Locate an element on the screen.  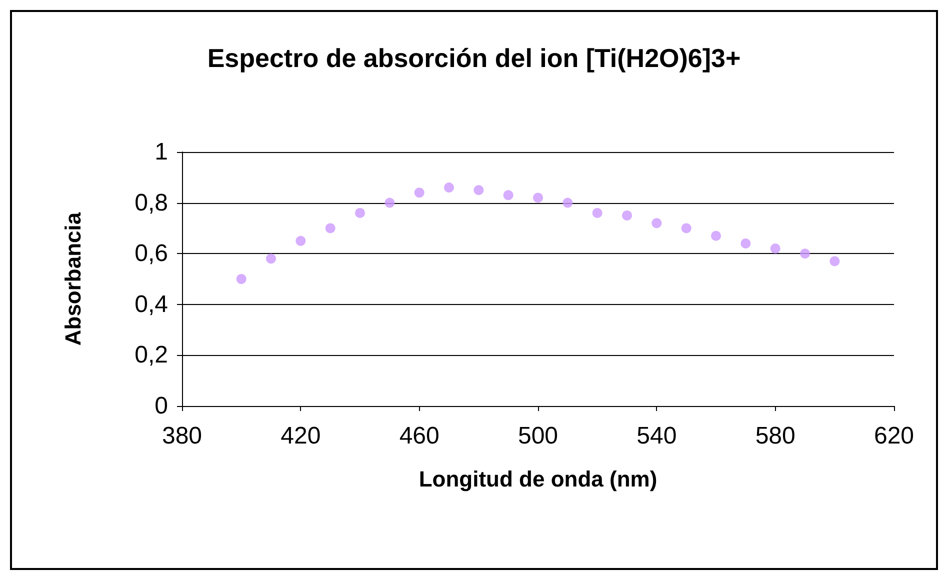
x-tick-label: 380 is located at coordinates (182, 436).